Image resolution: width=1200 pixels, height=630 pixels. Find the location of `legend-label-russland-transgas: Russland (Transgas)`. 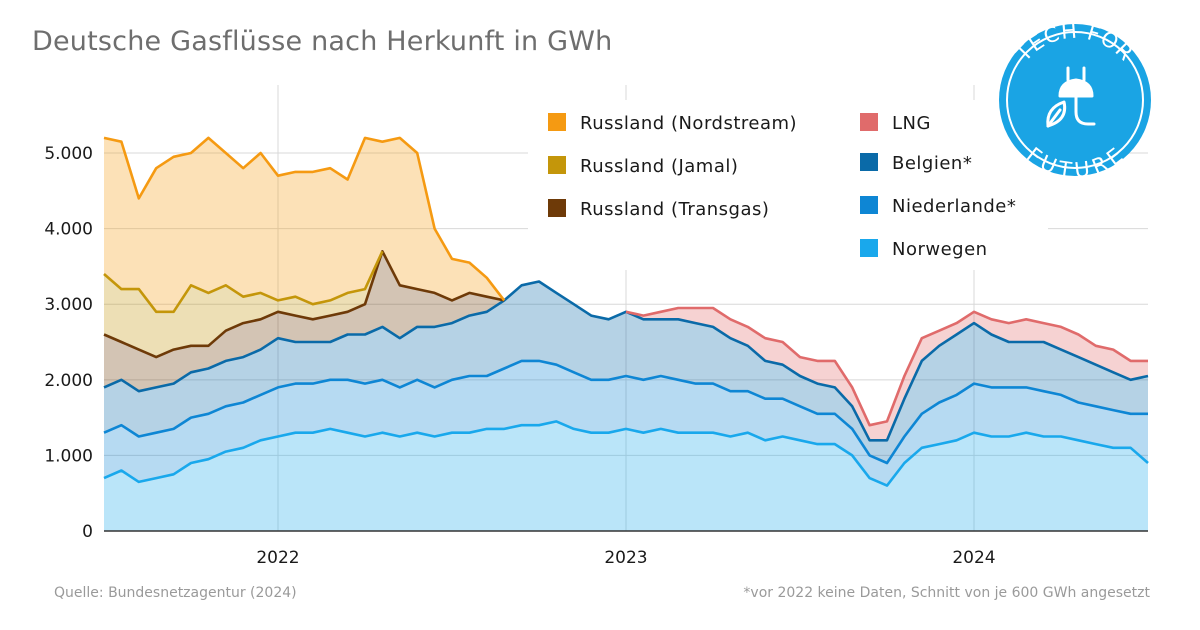

legend-label-russland-transgas: Russland (Transgas) is located at coordinates (674, 209).